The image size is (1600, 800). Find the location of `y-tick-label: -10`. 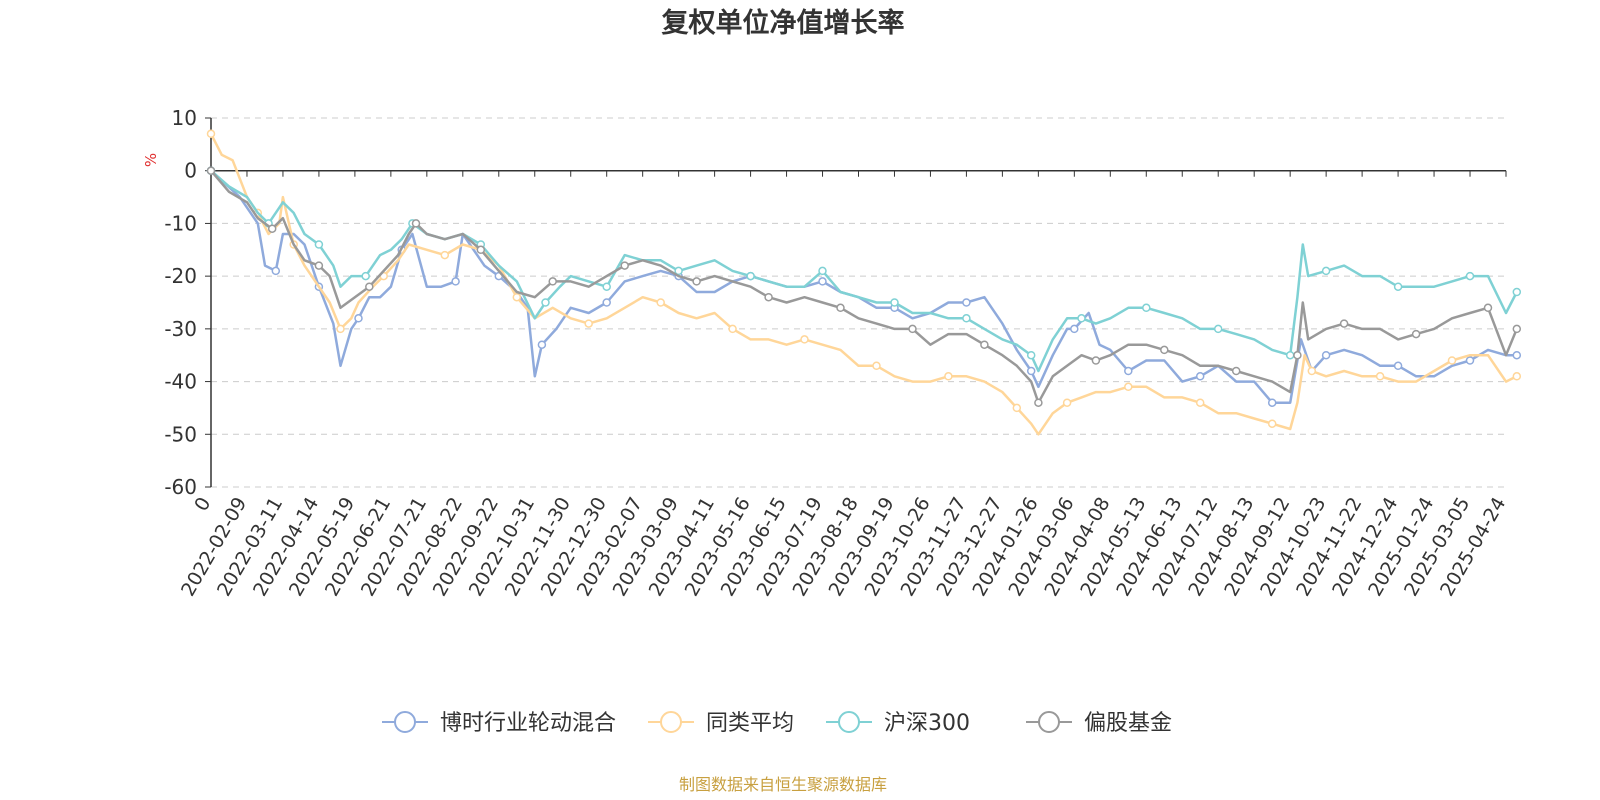

y-tick-label: -10 is located at coordinates (180, 223).